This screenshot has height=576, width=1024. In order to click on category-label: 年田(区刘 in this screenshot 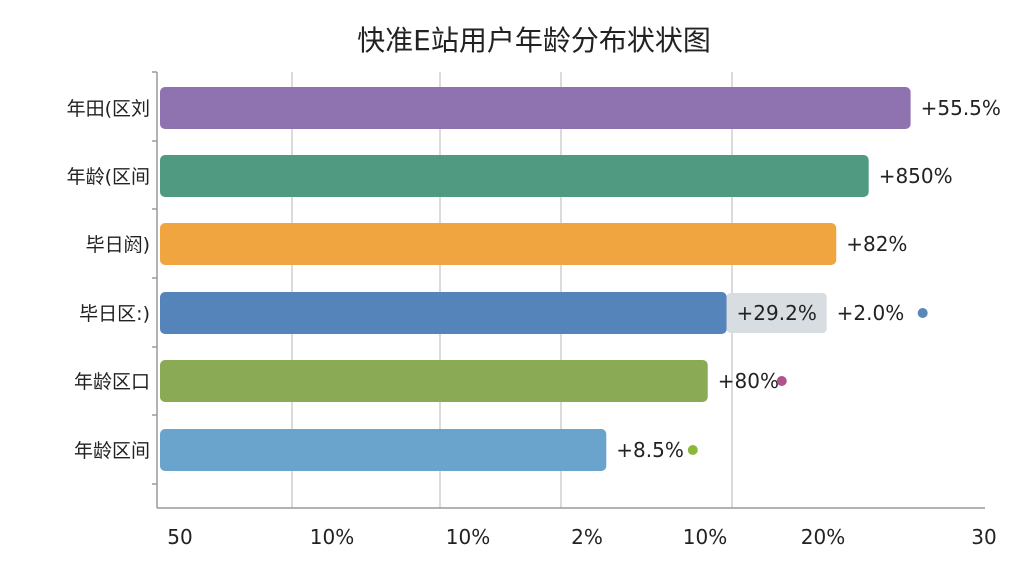, I will do `click(108, 109)`.